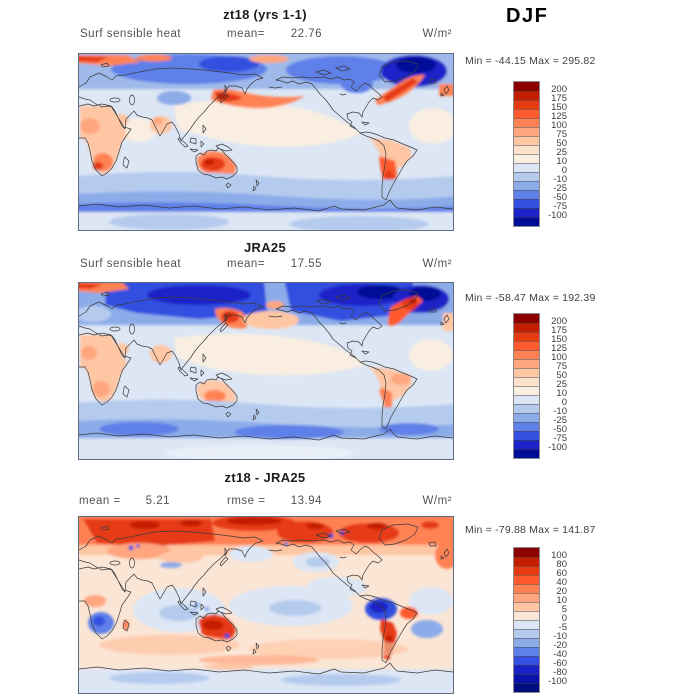 The image size is (700, 700). What do you see at coordinates (306, 264) in the screenshot?
I see `panel2-mean-value: 17.55` at bounding box center [306, 264].